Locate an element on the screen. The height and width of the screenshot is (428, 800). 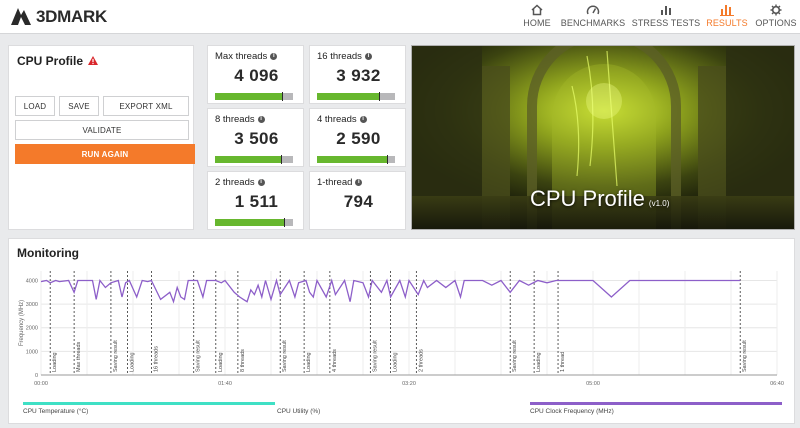
card-title: CPU Profile is located at coordinates (58, 61).